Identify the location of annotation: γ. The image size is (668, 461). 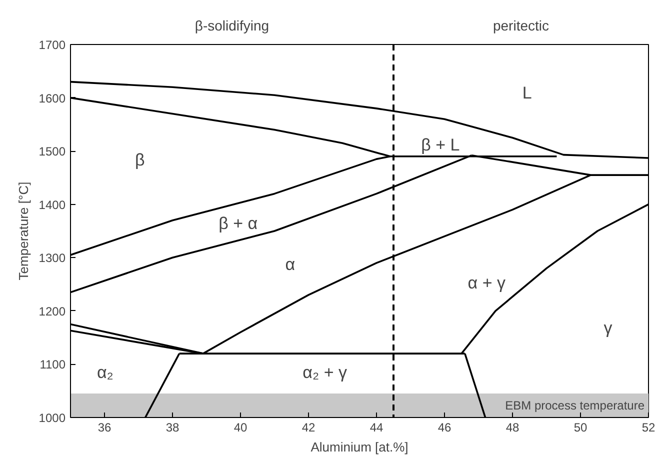
(608, 328).